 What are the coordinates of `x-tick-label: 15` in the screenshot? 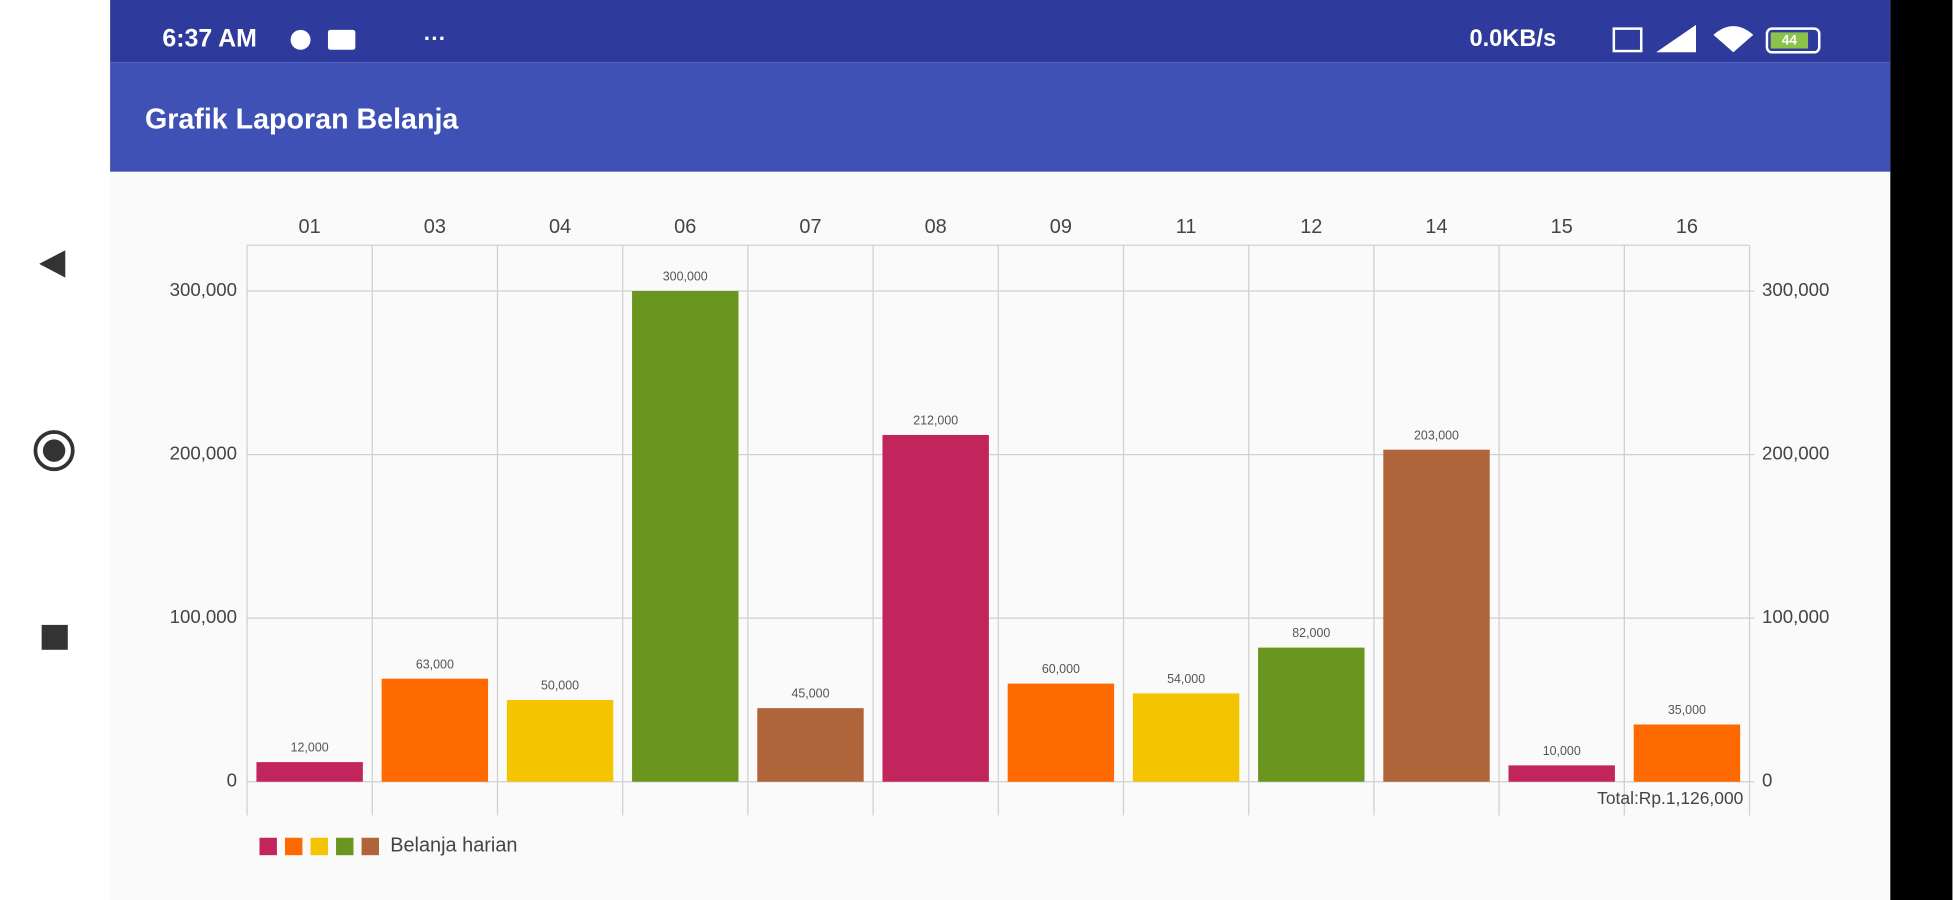 It's located at (1562, 227).